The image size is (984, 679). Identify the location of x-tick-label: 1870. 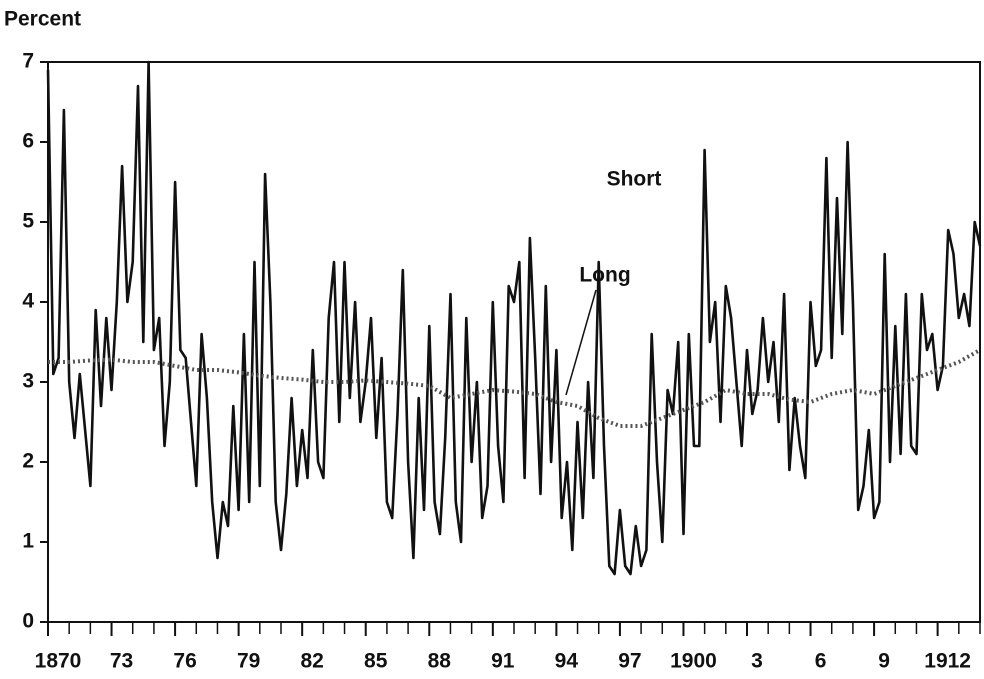
(58, 661).